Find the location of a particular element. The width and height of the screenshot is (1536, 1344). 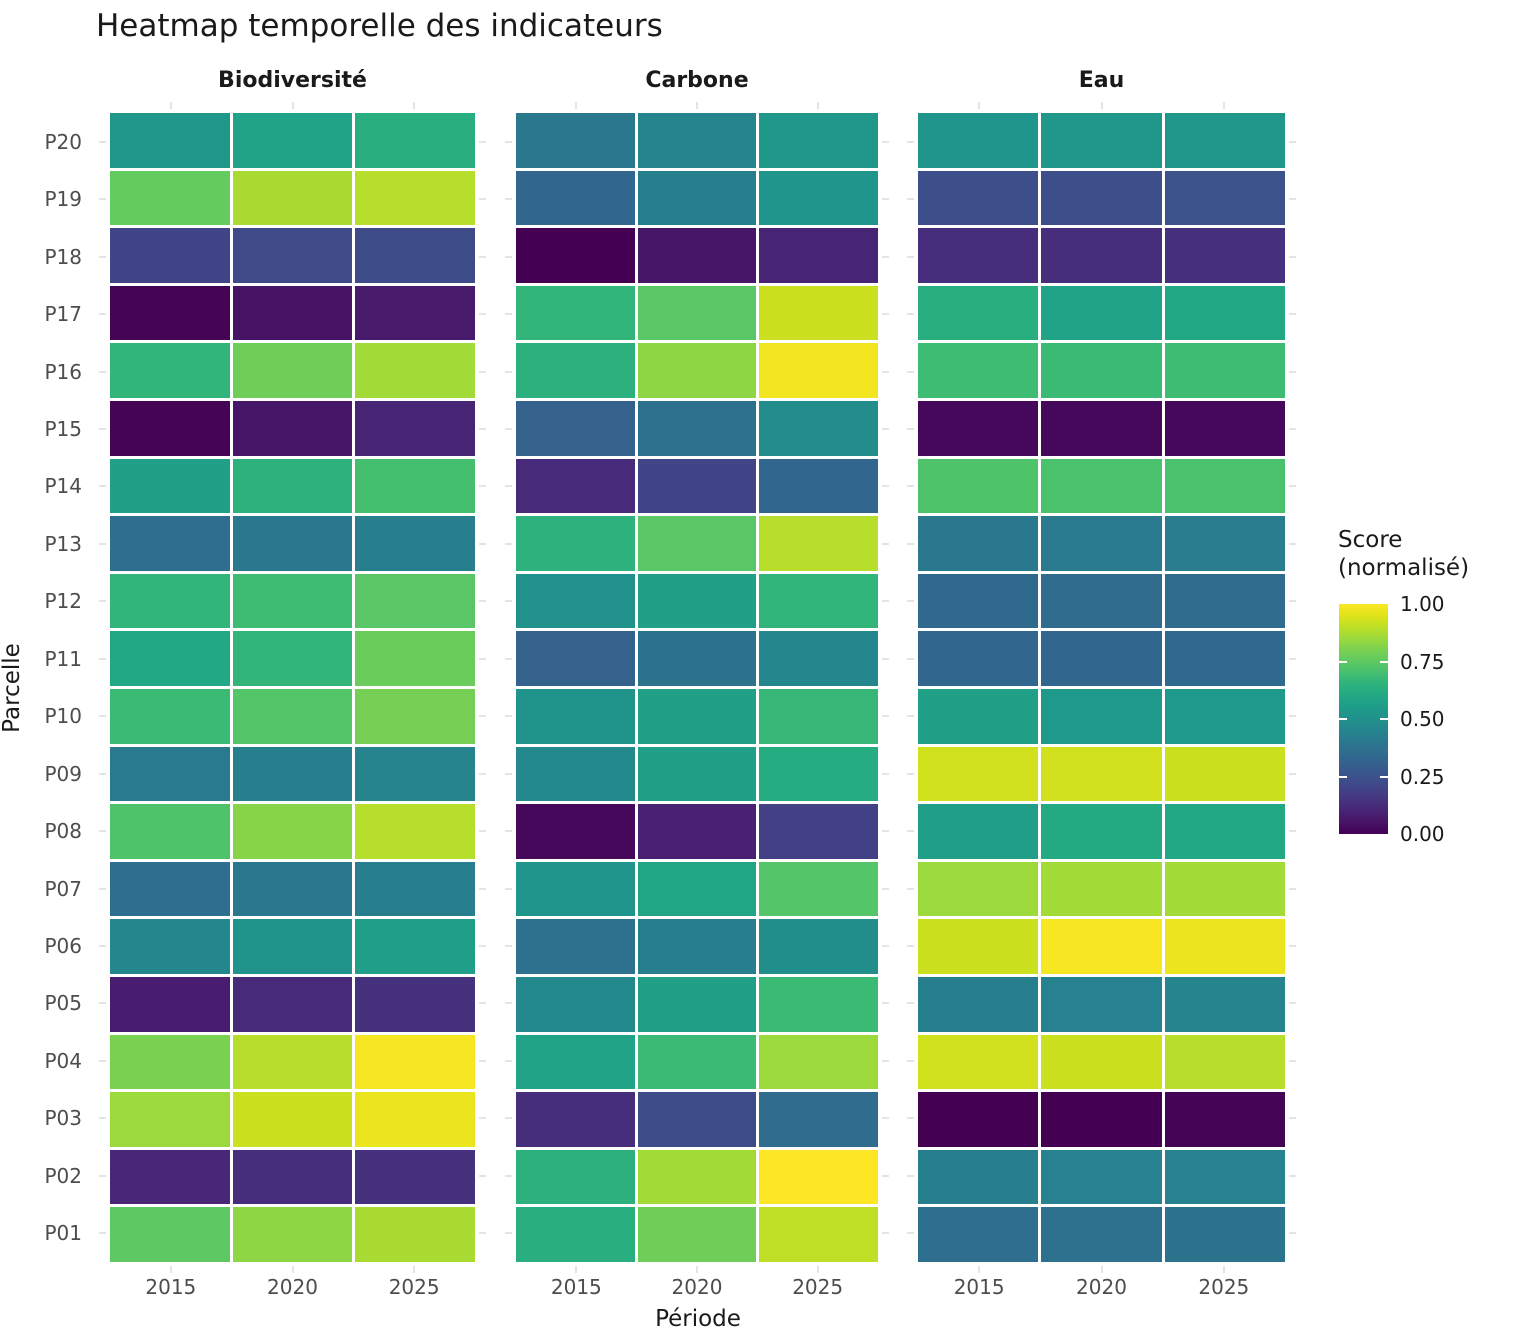

legend-bar-tick is located at coordinates (1384, 776).